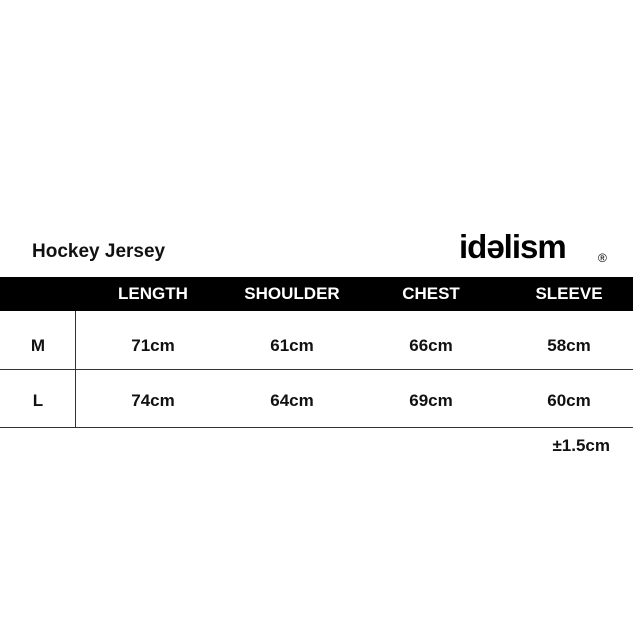  What do you see at coordinates (569, 400) in the screenshot?
I see `cell: 60cm` at bounding box center [569, 400].